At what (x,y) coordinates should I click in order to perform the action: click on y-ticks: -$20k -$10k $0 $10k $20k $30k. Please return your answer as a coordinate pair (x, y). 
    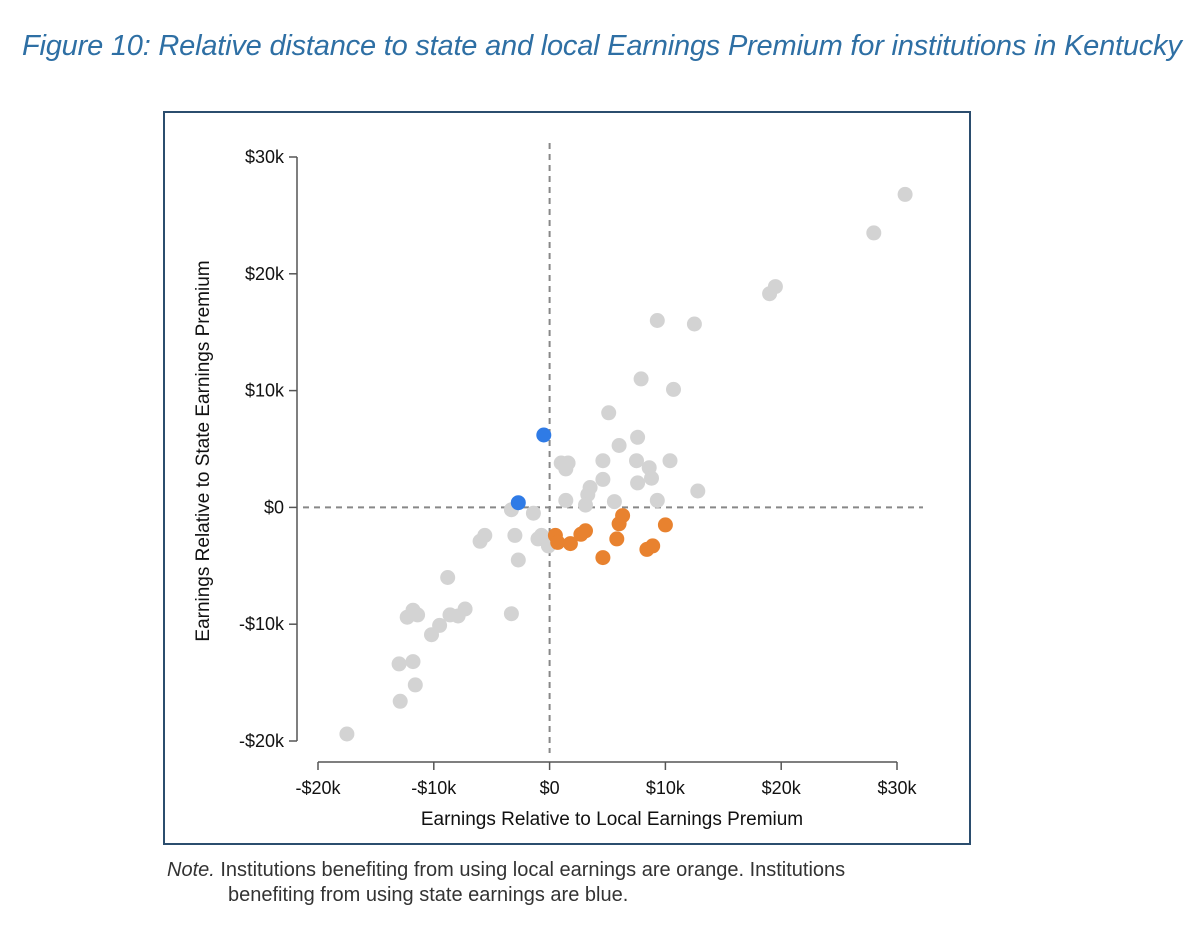
    Looking at the image, I should click on (268, 449).